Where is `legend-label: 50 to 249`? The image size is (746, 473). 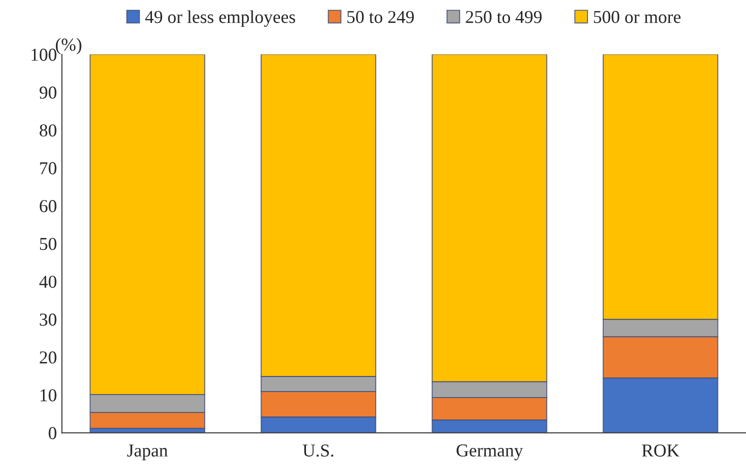
legend-label: 50 to 249 is located at coordinates (380, 17).